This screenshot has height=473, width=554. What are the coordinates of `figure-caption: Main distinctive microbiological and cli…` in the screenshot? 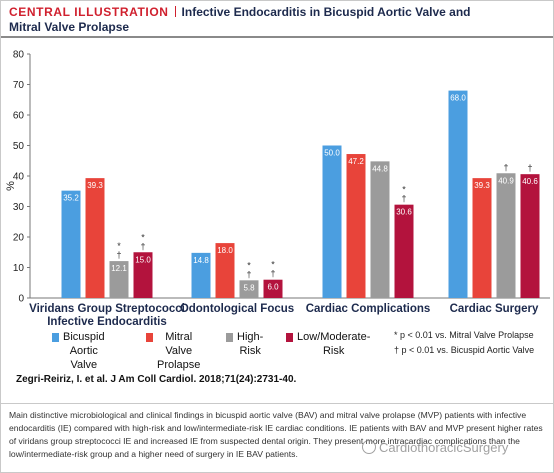 It's located at (276, 434).